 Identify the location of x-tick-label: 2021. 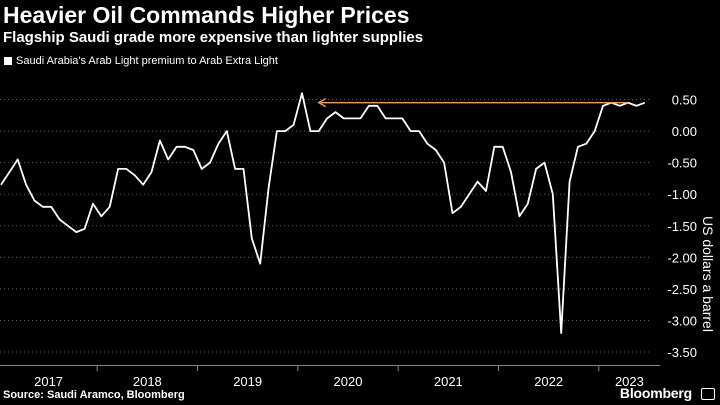
(448, 381).